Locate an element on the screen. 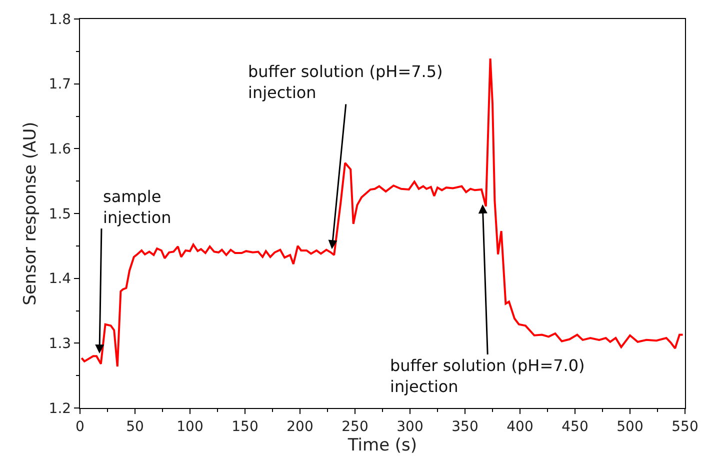 This screenshot has height=463, width=710. x-tick-label: 250 is located at coordinates (355, 426).